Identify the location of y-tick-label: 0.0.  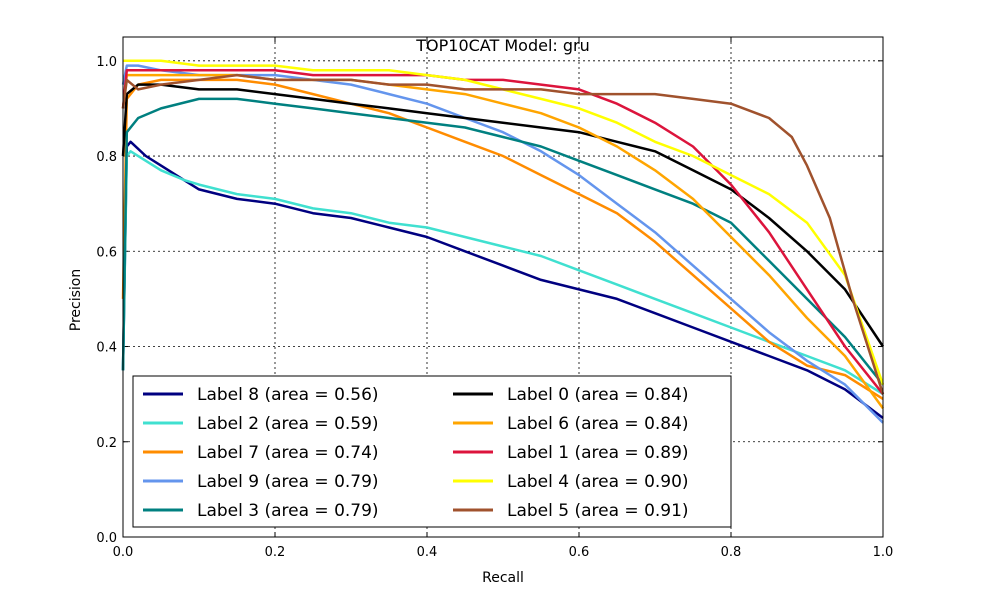
(106, 538).